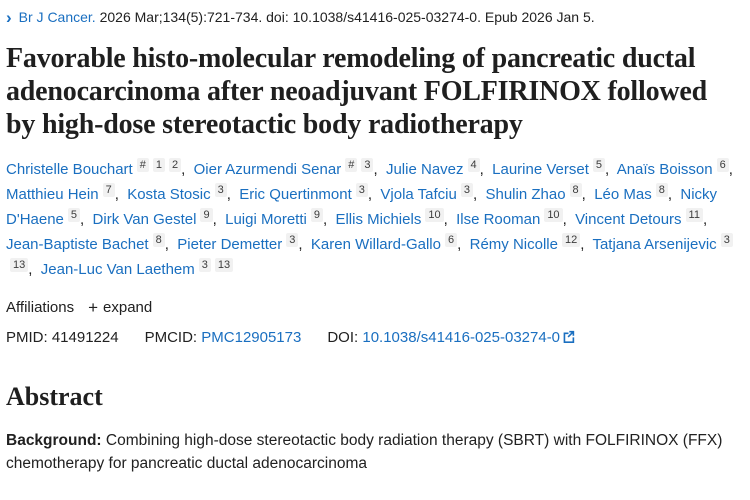  I want to click on author-link: Kosta Stosic, so click(169, 194).